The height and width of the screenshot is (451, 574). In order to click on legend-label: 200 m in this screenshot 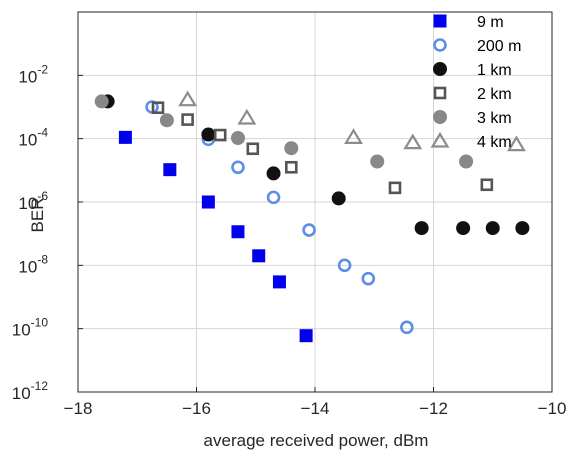, I will do `click(499, 46)`.